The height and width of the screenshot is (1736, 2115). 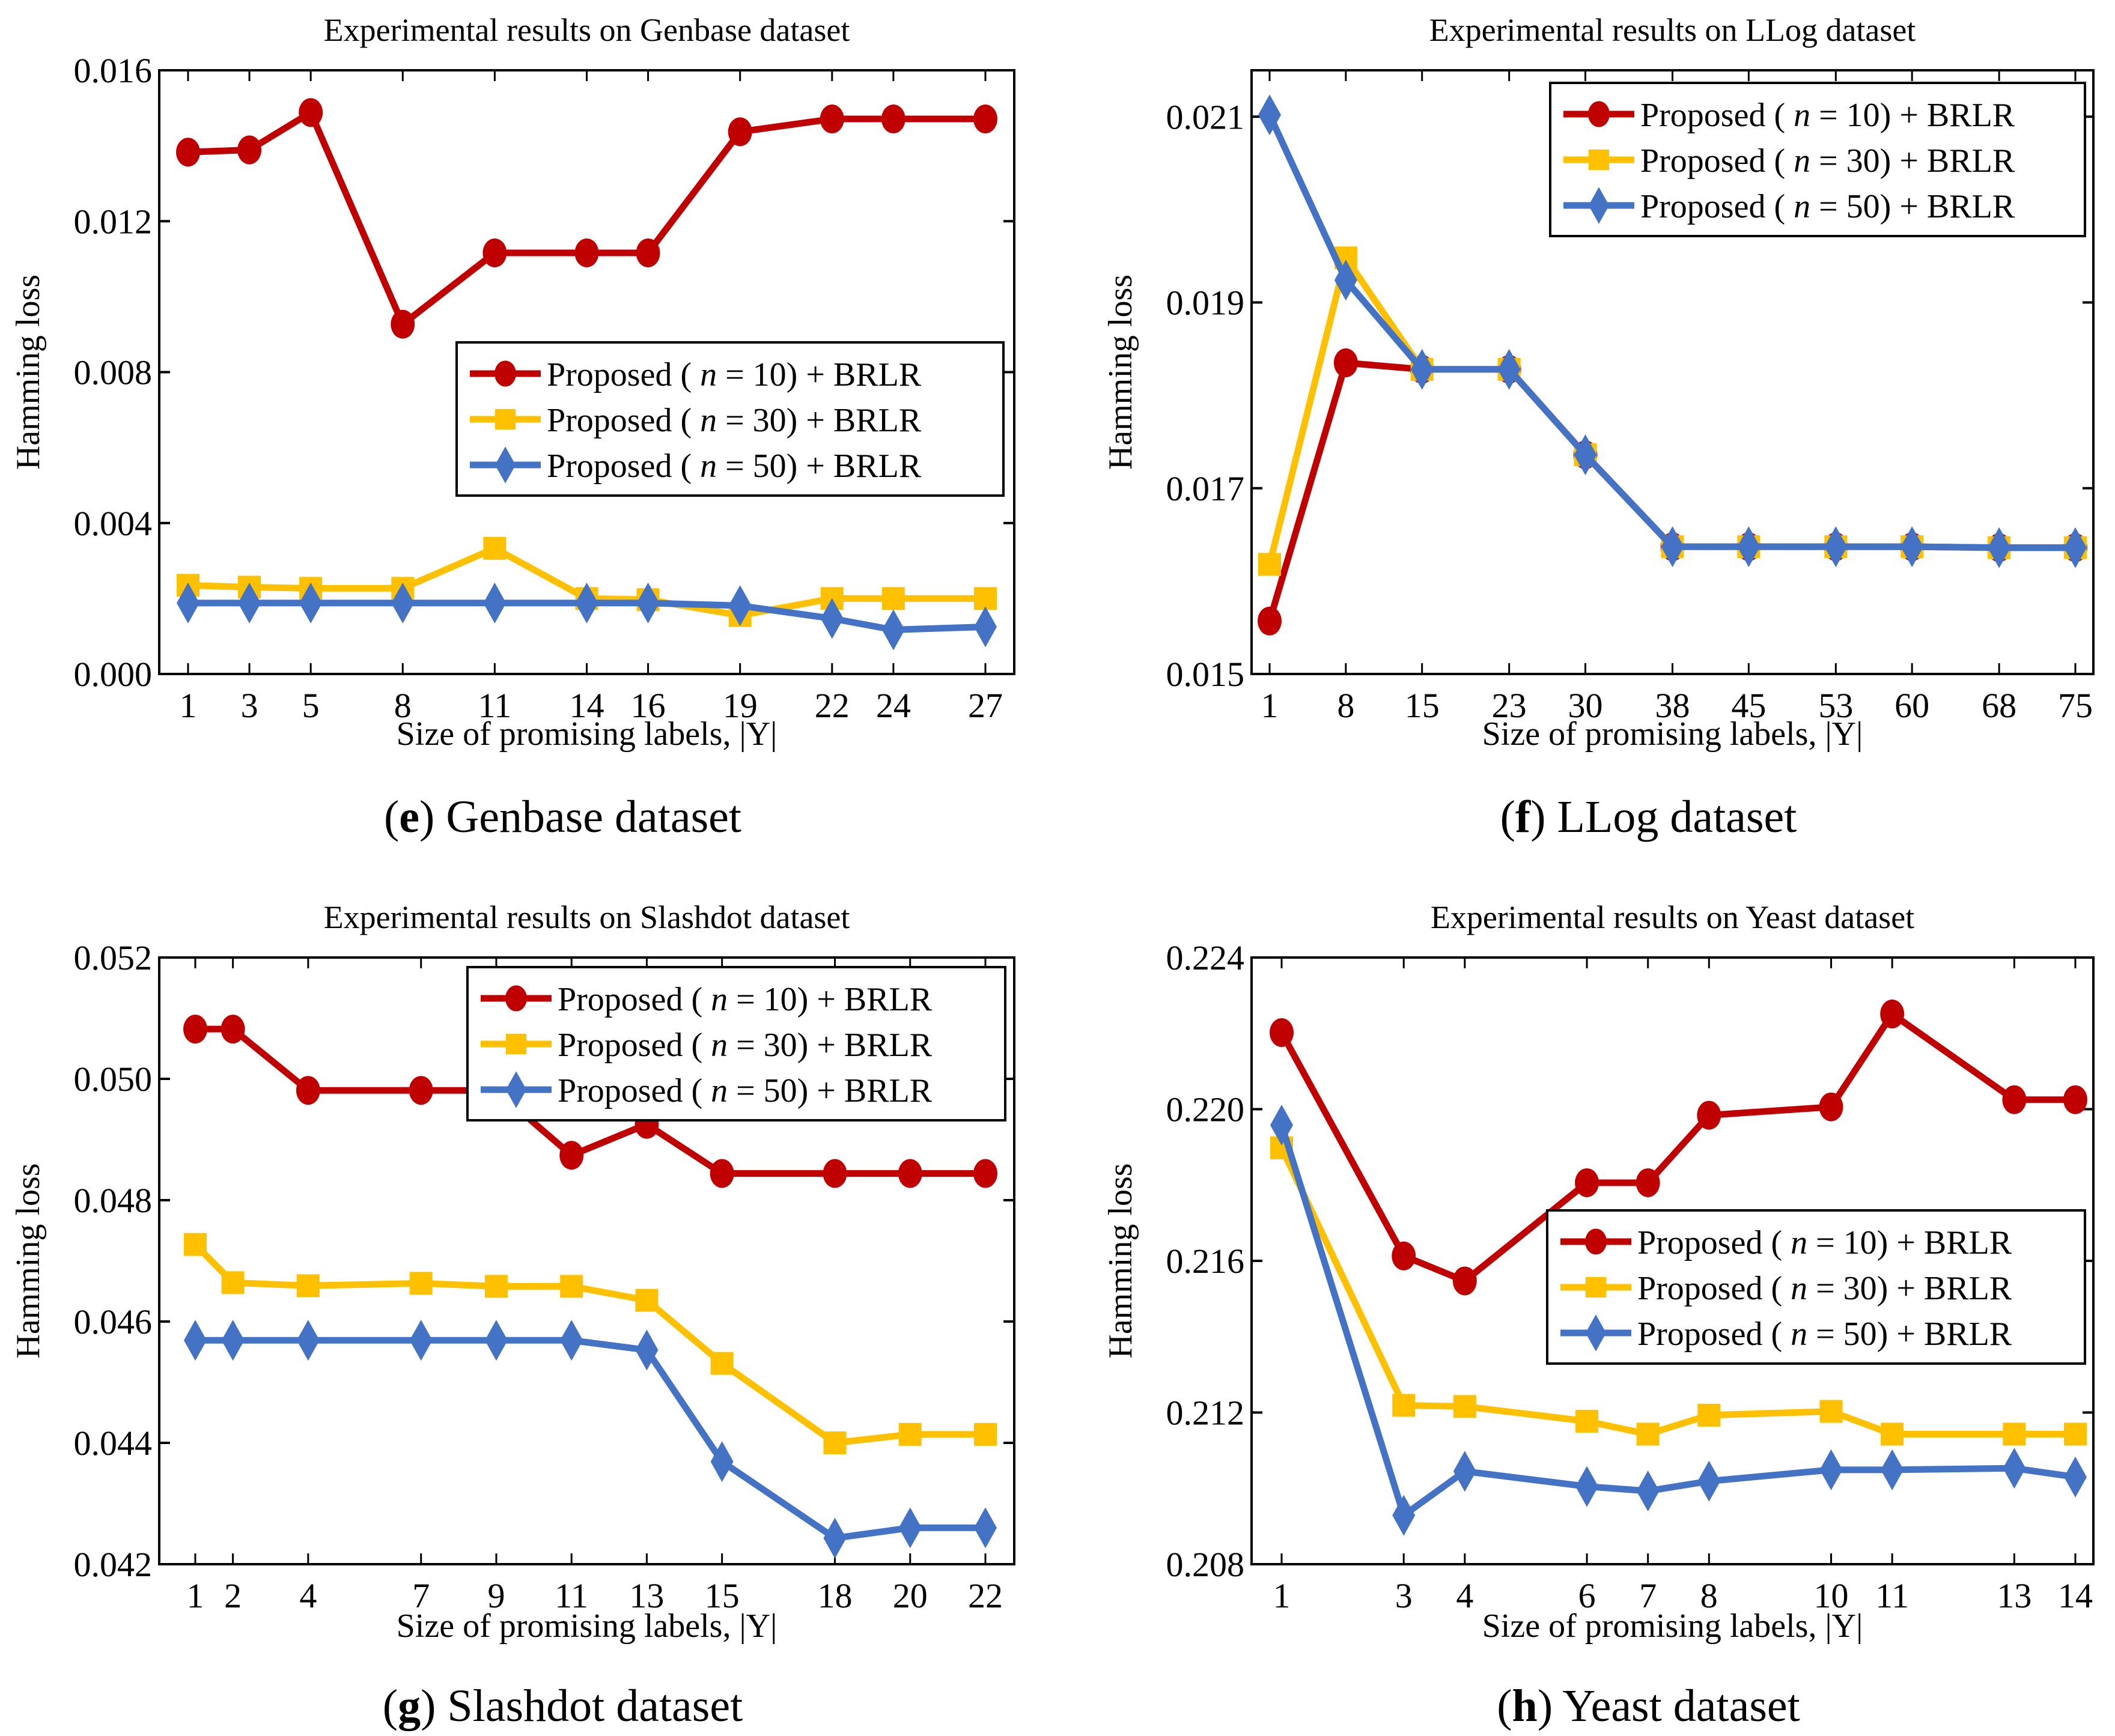 What do you see at coordinates (494, 705) in the screenshot?
I see `x-tick-label: 11` at bounding box center [494, 705].